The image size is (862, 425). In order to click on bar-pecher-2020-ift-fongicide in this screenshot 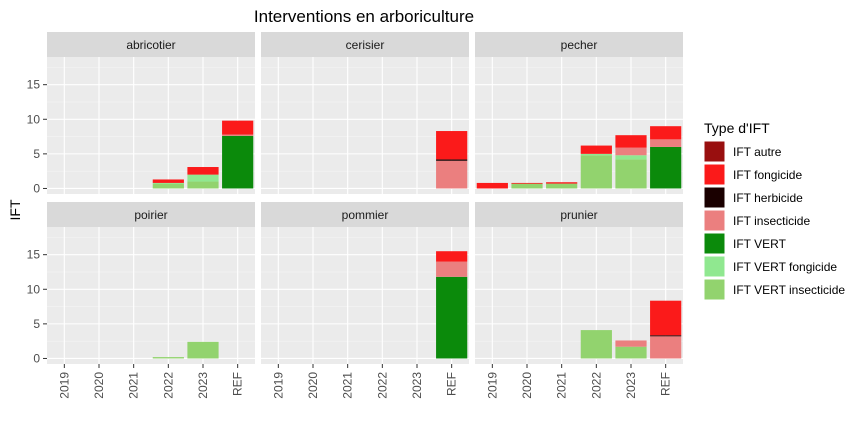, I will do `click(527, 183)`.